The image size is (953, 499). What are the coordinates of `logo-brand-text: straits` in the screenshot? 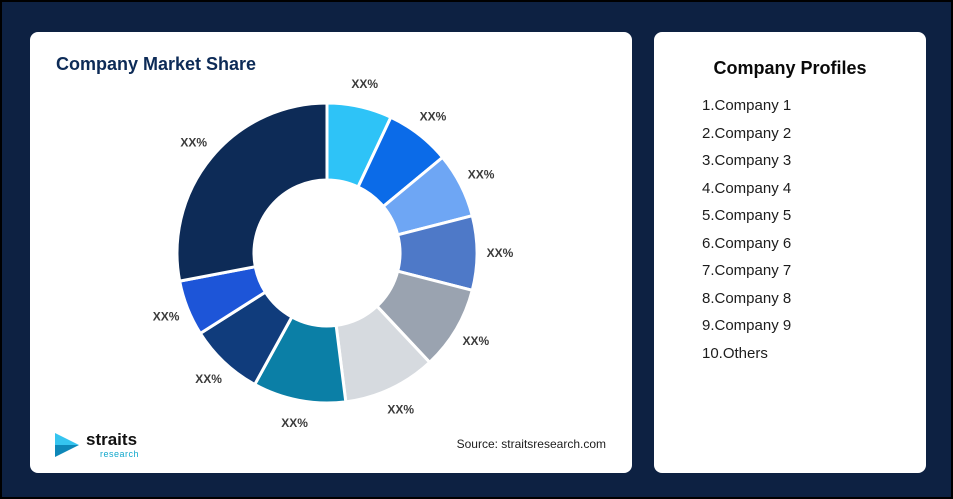 It's located at (112, 439).